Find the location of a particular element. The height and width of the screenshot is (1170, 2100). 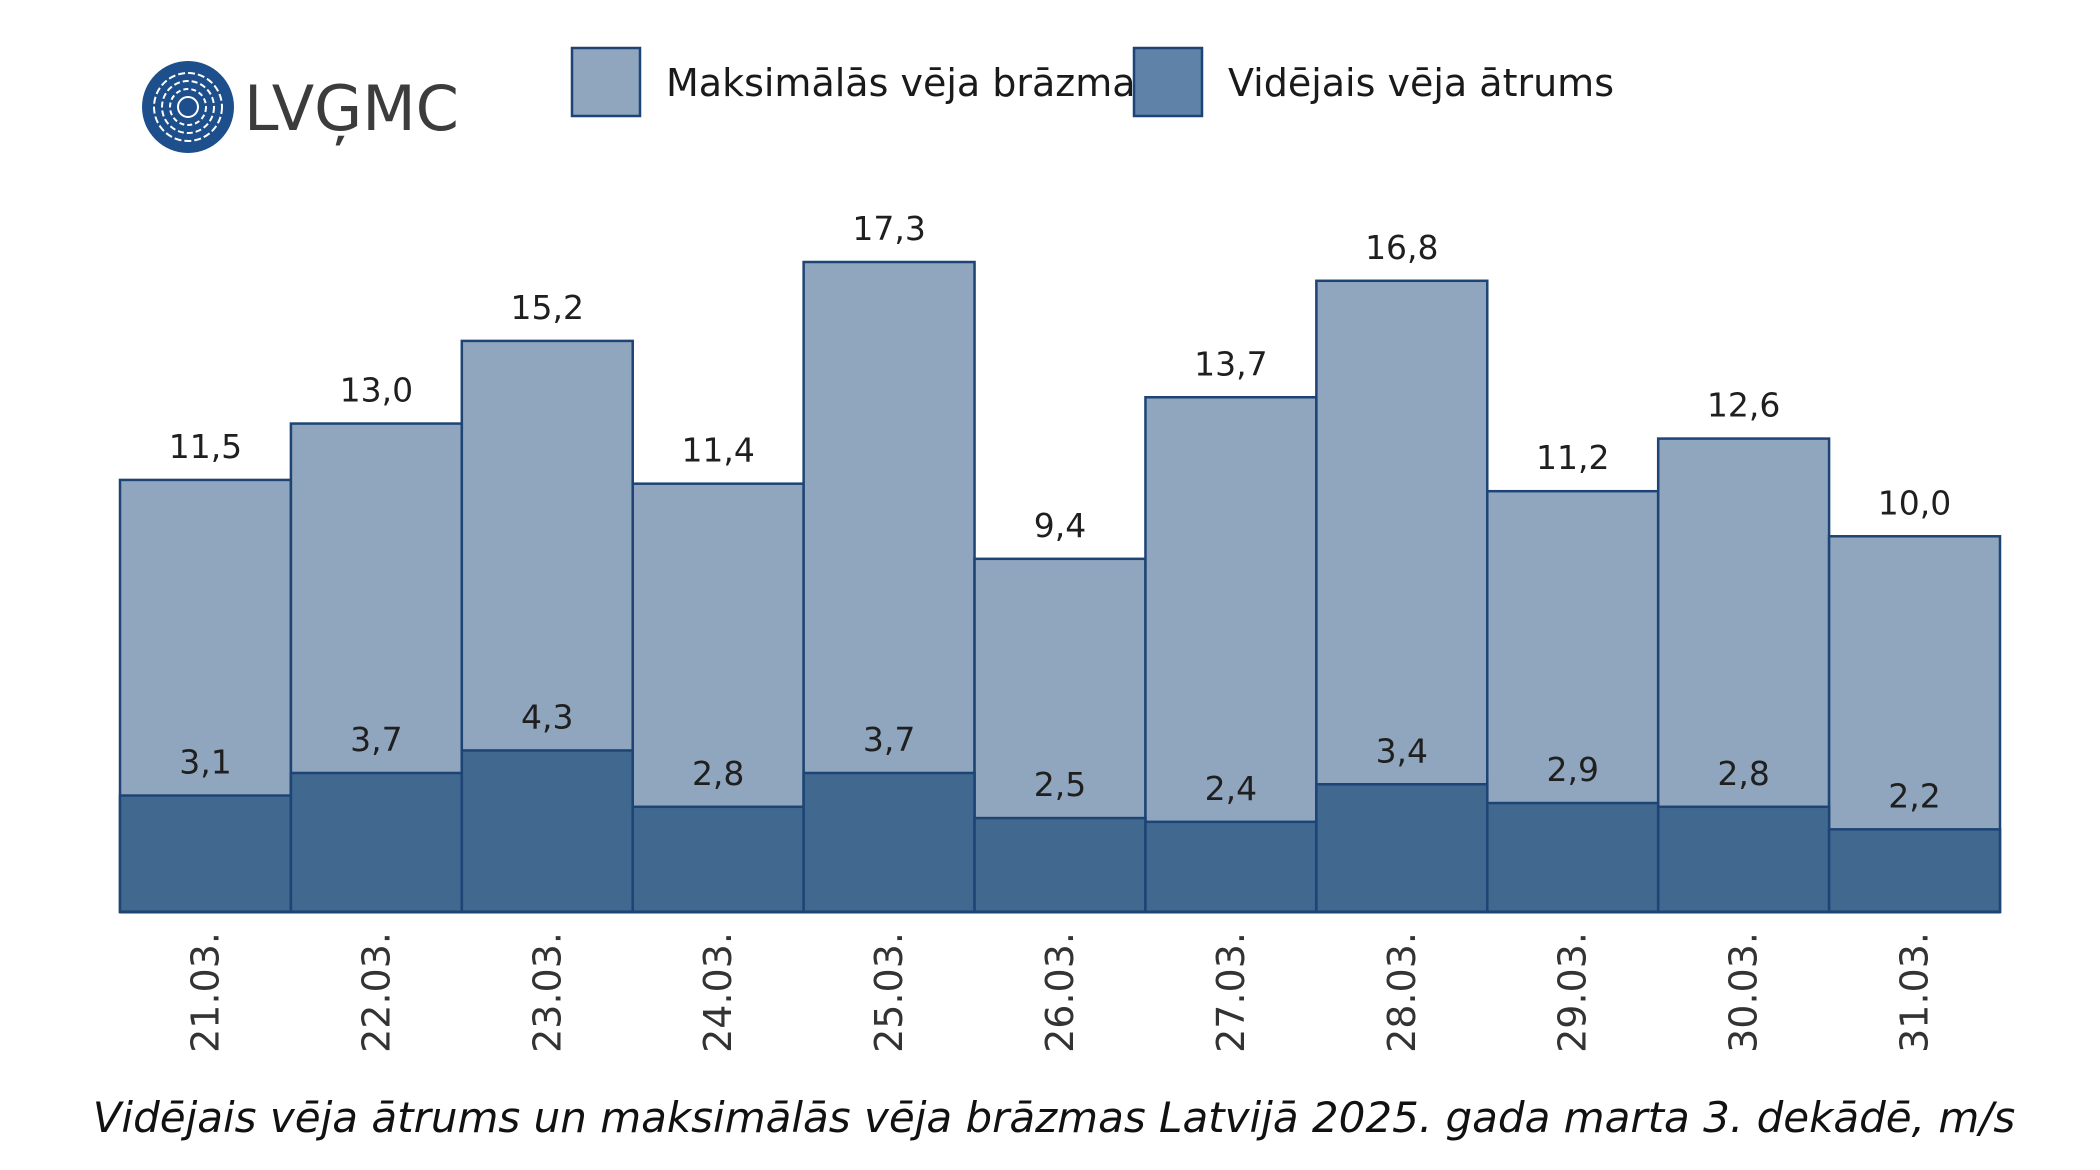

logo: LVĢMC is located at coordinates (300, 107).